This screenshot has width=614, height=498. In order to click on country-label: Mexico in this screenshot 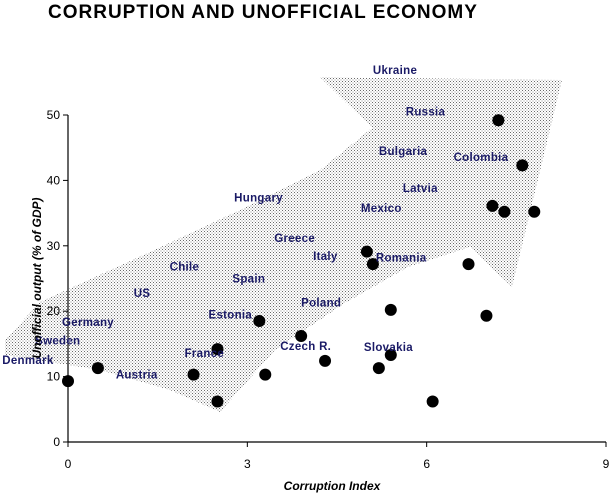, I will do `click(381, 209)`.